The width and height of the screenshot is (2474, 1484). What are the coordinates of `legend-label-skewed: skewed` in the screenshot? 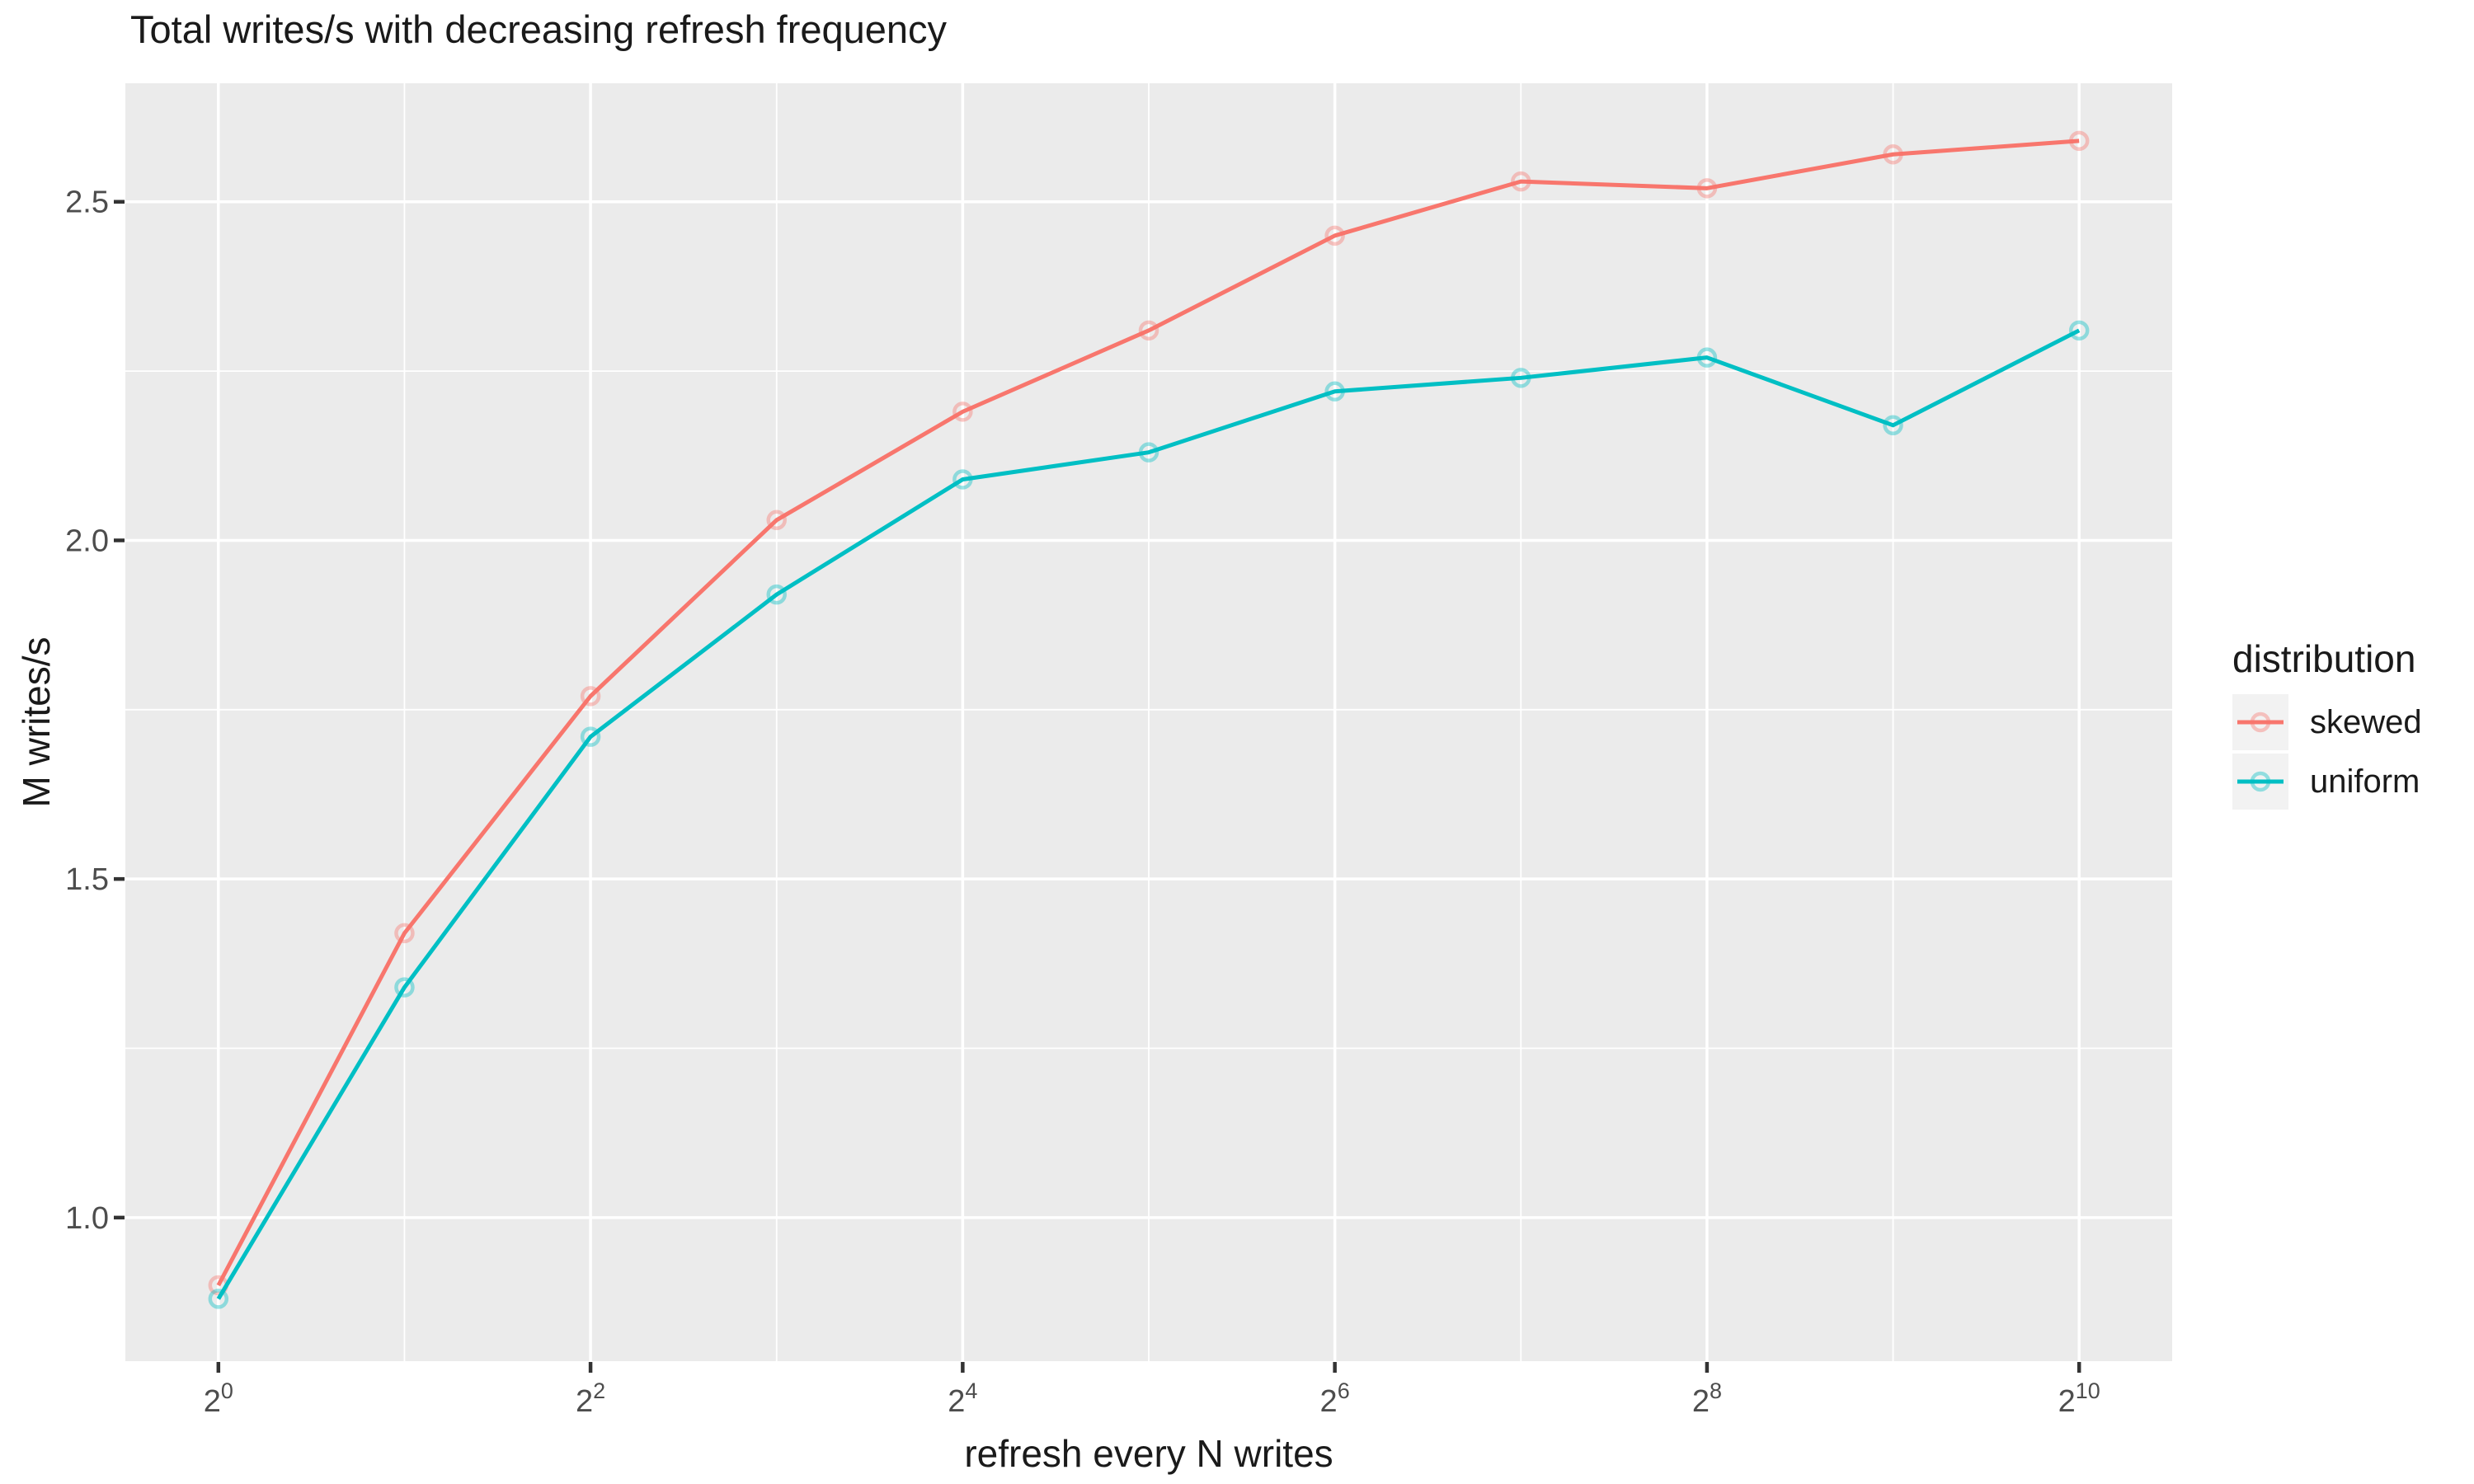 It's located at (2366, 721).